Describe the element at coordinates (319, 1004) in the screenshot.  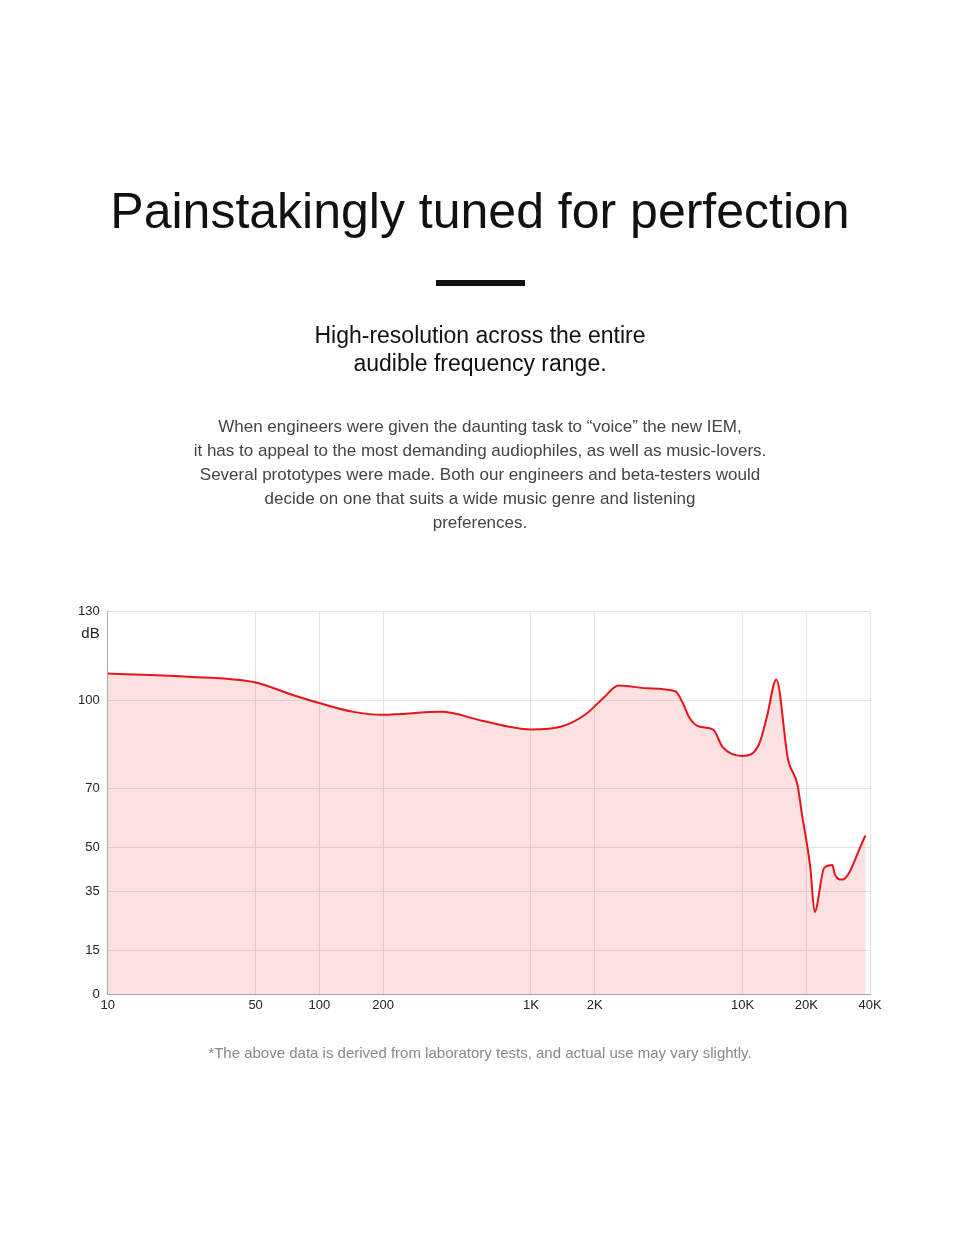
I see `x-tick-label: 100` at that location.